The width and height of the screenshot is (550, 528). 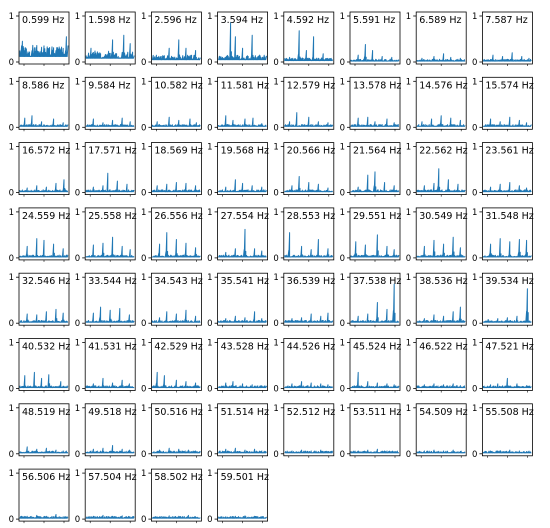 What do you see at coordinates (39, 235) in the screenshot?
I see `spectrum-panel: 24.559 Hz 1 0` at bounding box center [39, 235].